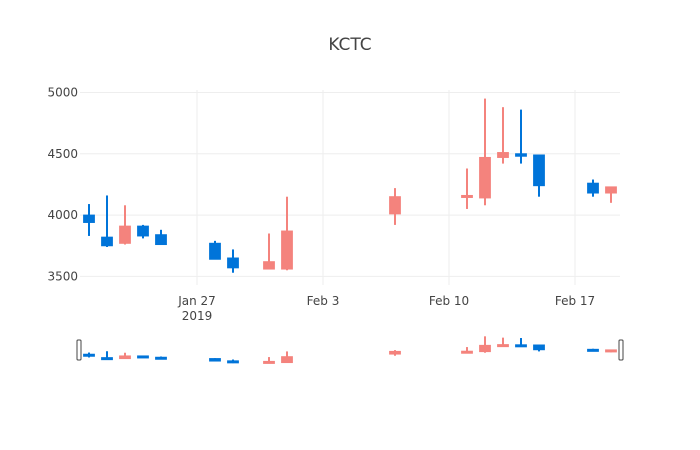 The height and width of the screenshot is (450, 700). I want to click on range-handle-right, so click(621, 350).